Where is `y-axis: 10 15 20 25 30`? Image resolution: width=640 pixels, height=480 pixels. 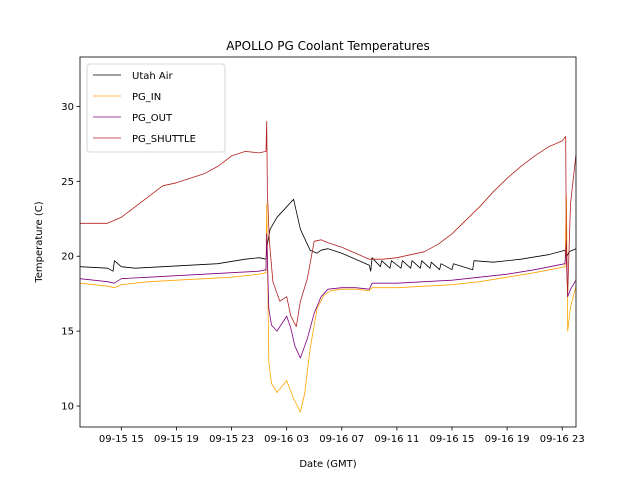
y-axis: 10 15 20 25 30 is located at coordinates (70, 257).